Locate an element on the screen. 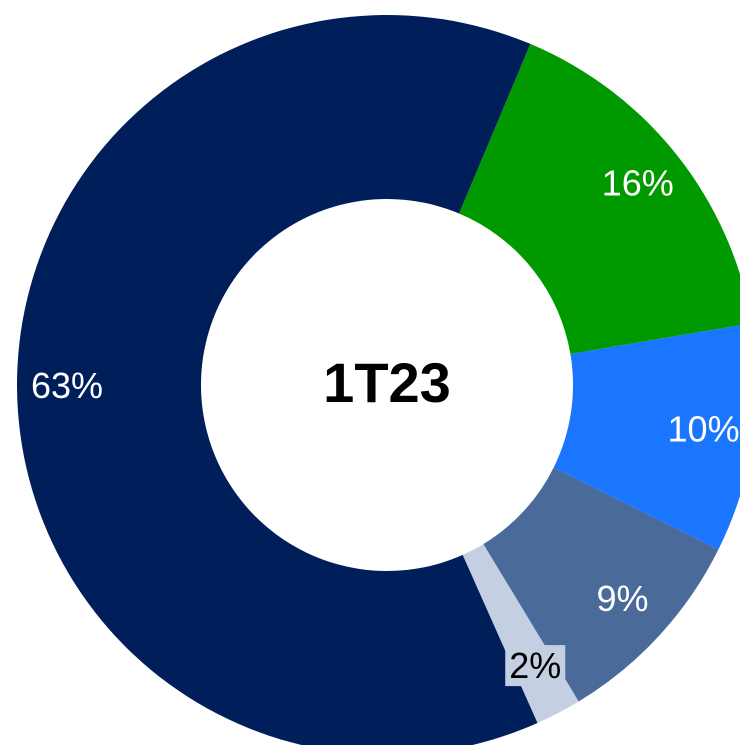 This screenshot has height=745, width=740. data-label: 9% is located at coordinates (623, 598).